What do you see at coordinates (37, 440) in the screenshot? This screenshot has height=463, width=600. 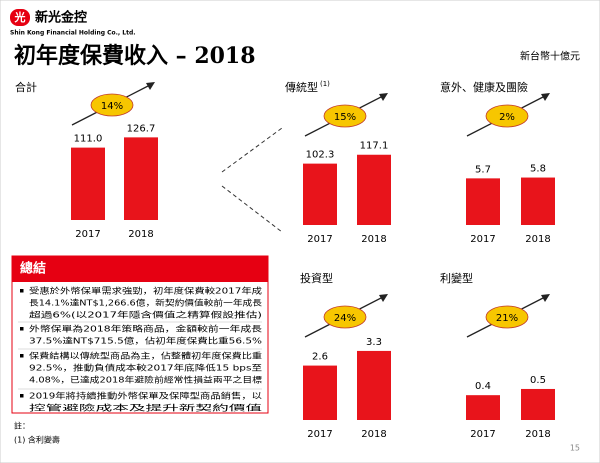 I see `footnote-item: (1) 含利變壽` at bounding box center [37, 440].